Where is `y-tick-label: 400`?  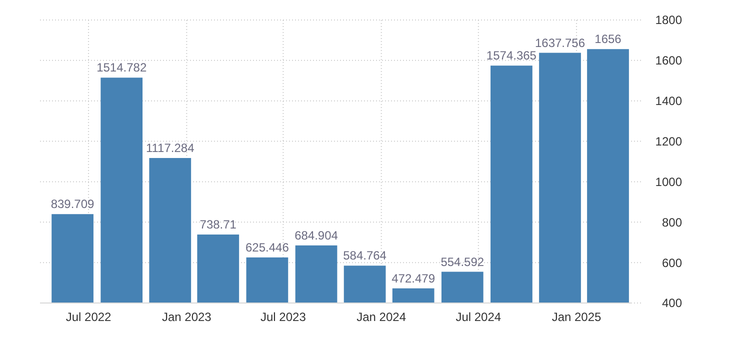
y-tick-label: 400 is located at coordinates (672, 303).